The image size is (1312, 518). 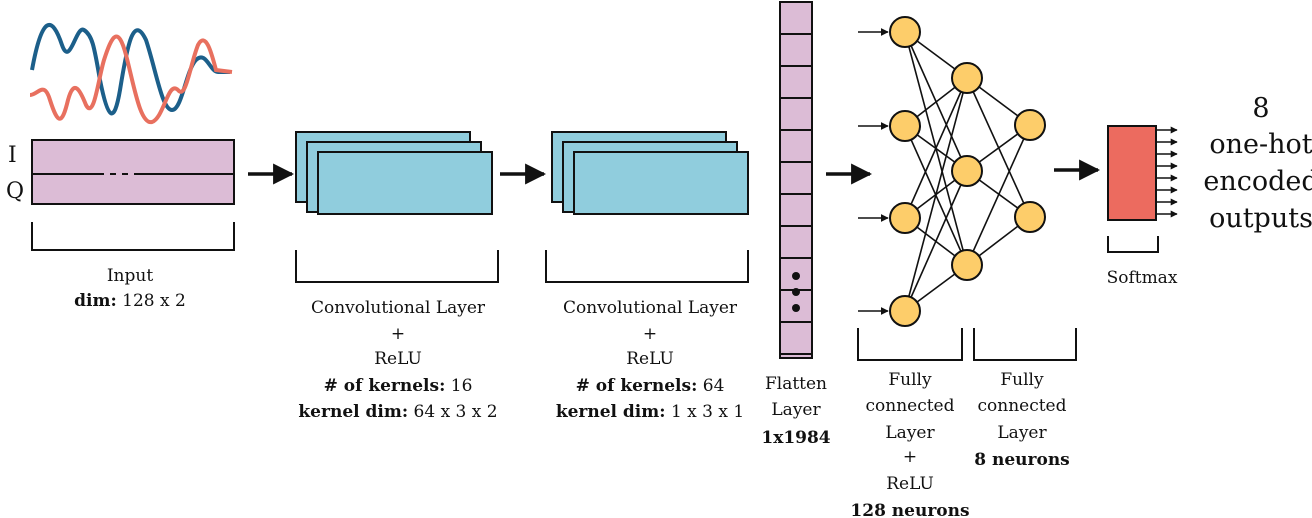 What do you see at coordinates (650, 386) in the screenshot?
I see `conv2-kernels: # of kernels: 64` at bounding box center [650, 386].